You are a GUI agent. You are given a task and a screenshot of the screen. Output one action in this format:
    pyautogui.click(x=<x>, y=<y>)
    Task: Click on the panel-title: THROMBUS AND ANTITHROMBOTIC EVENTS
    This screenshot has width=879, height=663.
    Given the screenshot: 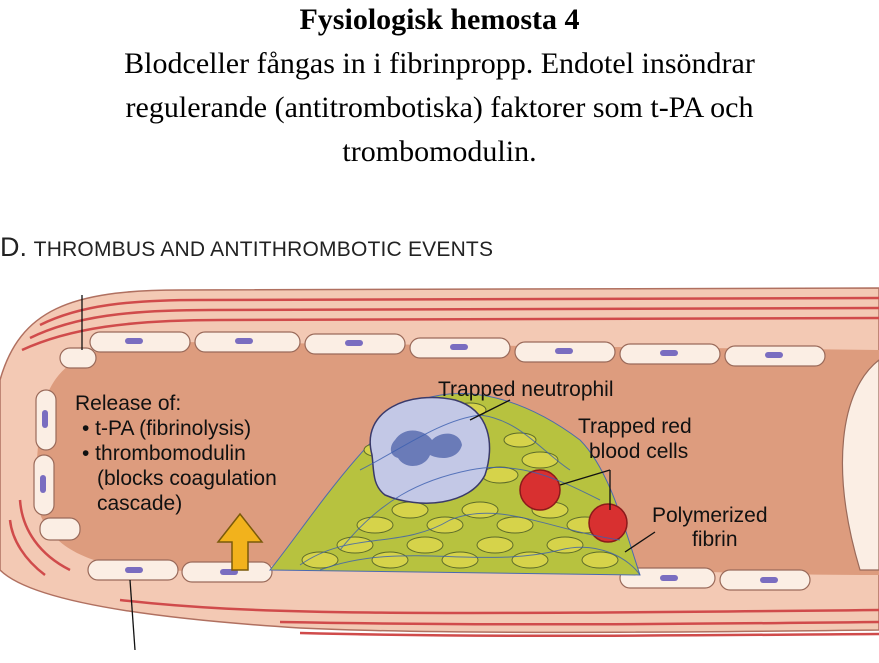 What is the action you would take?
    pyautogui.click(x=263, y=249)
    